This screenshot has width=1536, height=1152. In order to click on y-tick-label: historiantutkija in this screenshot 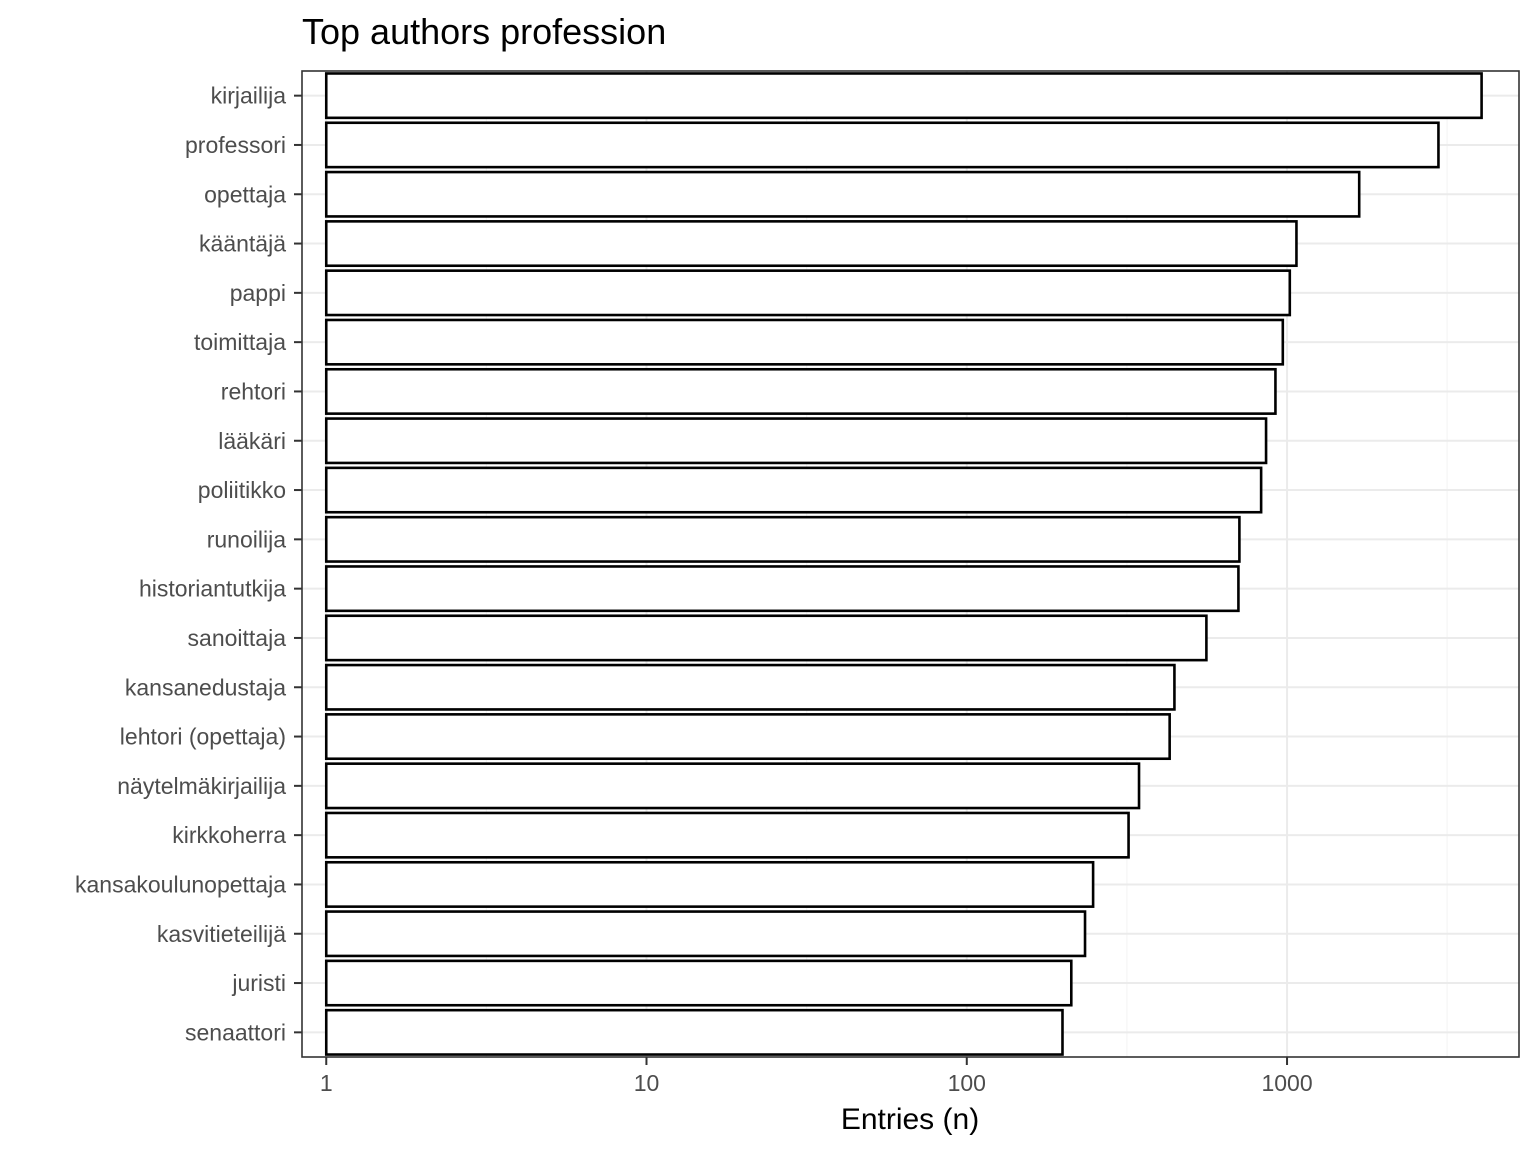, I will do `click(212, 589)`.